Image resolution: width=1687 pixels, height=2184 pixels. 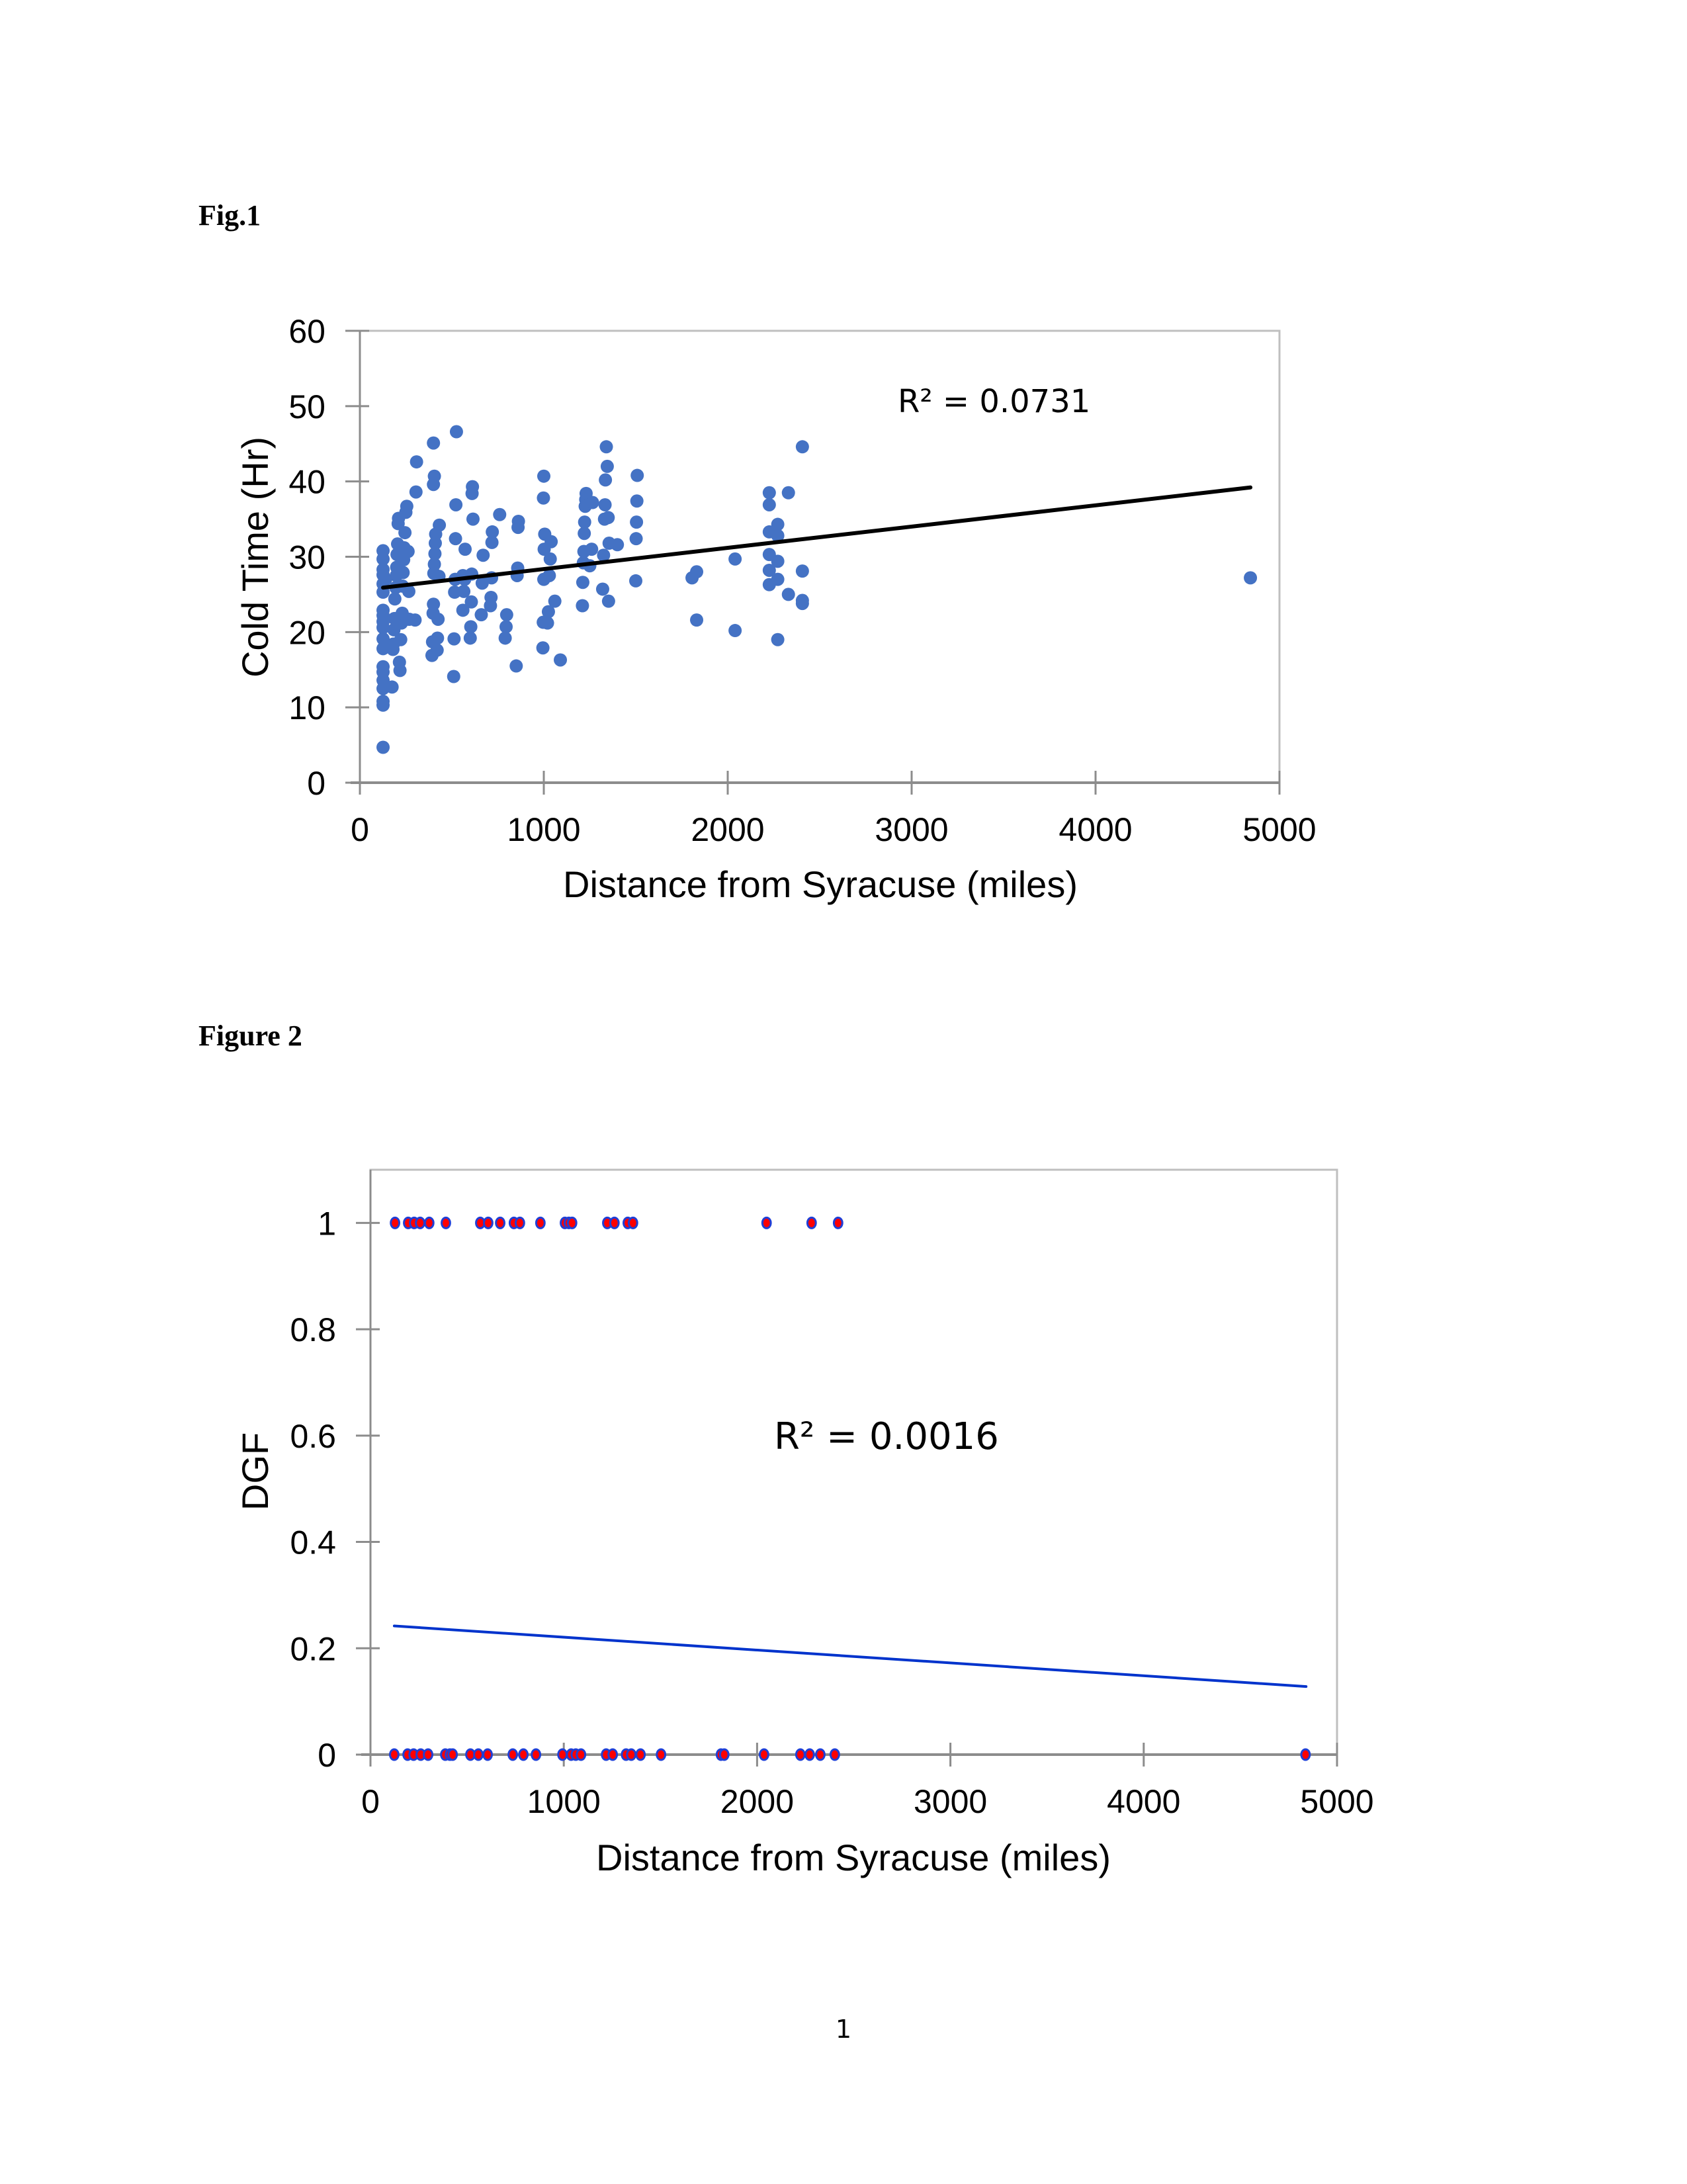 I want to click on y-tick-label: 0, so click(x=316, y=784).